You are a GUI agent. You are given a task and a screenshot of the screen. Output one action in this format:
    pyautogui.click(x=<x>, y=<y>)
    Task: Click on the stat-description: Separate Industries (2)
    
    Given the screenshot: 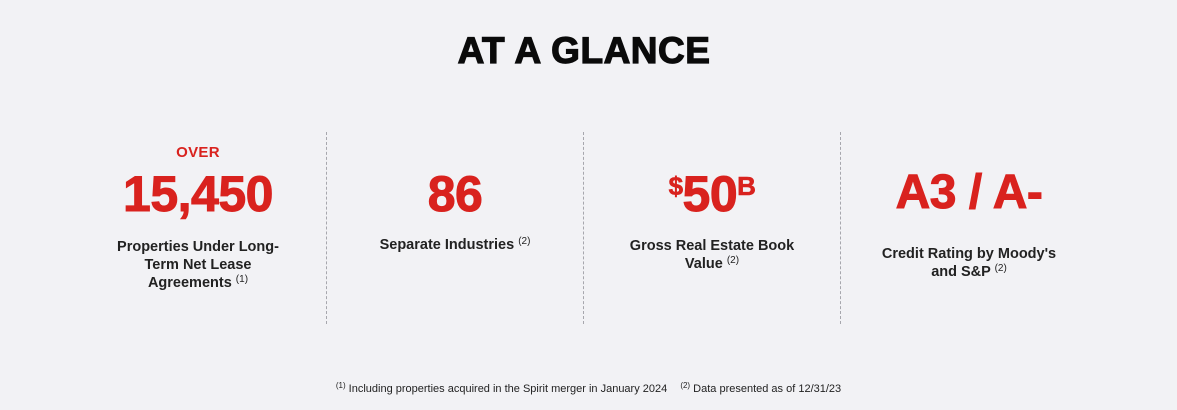 What is the action you would take?
    pyautogui.click(x=455, y=245)
    